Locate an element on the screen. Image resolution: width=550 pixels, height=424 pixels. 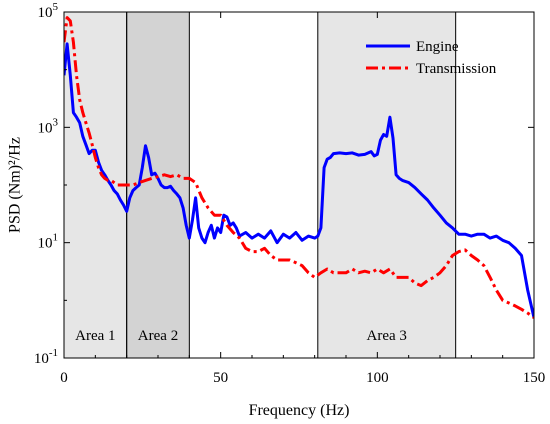
x-tick-label: 0 is located at coordinates (64, 378).